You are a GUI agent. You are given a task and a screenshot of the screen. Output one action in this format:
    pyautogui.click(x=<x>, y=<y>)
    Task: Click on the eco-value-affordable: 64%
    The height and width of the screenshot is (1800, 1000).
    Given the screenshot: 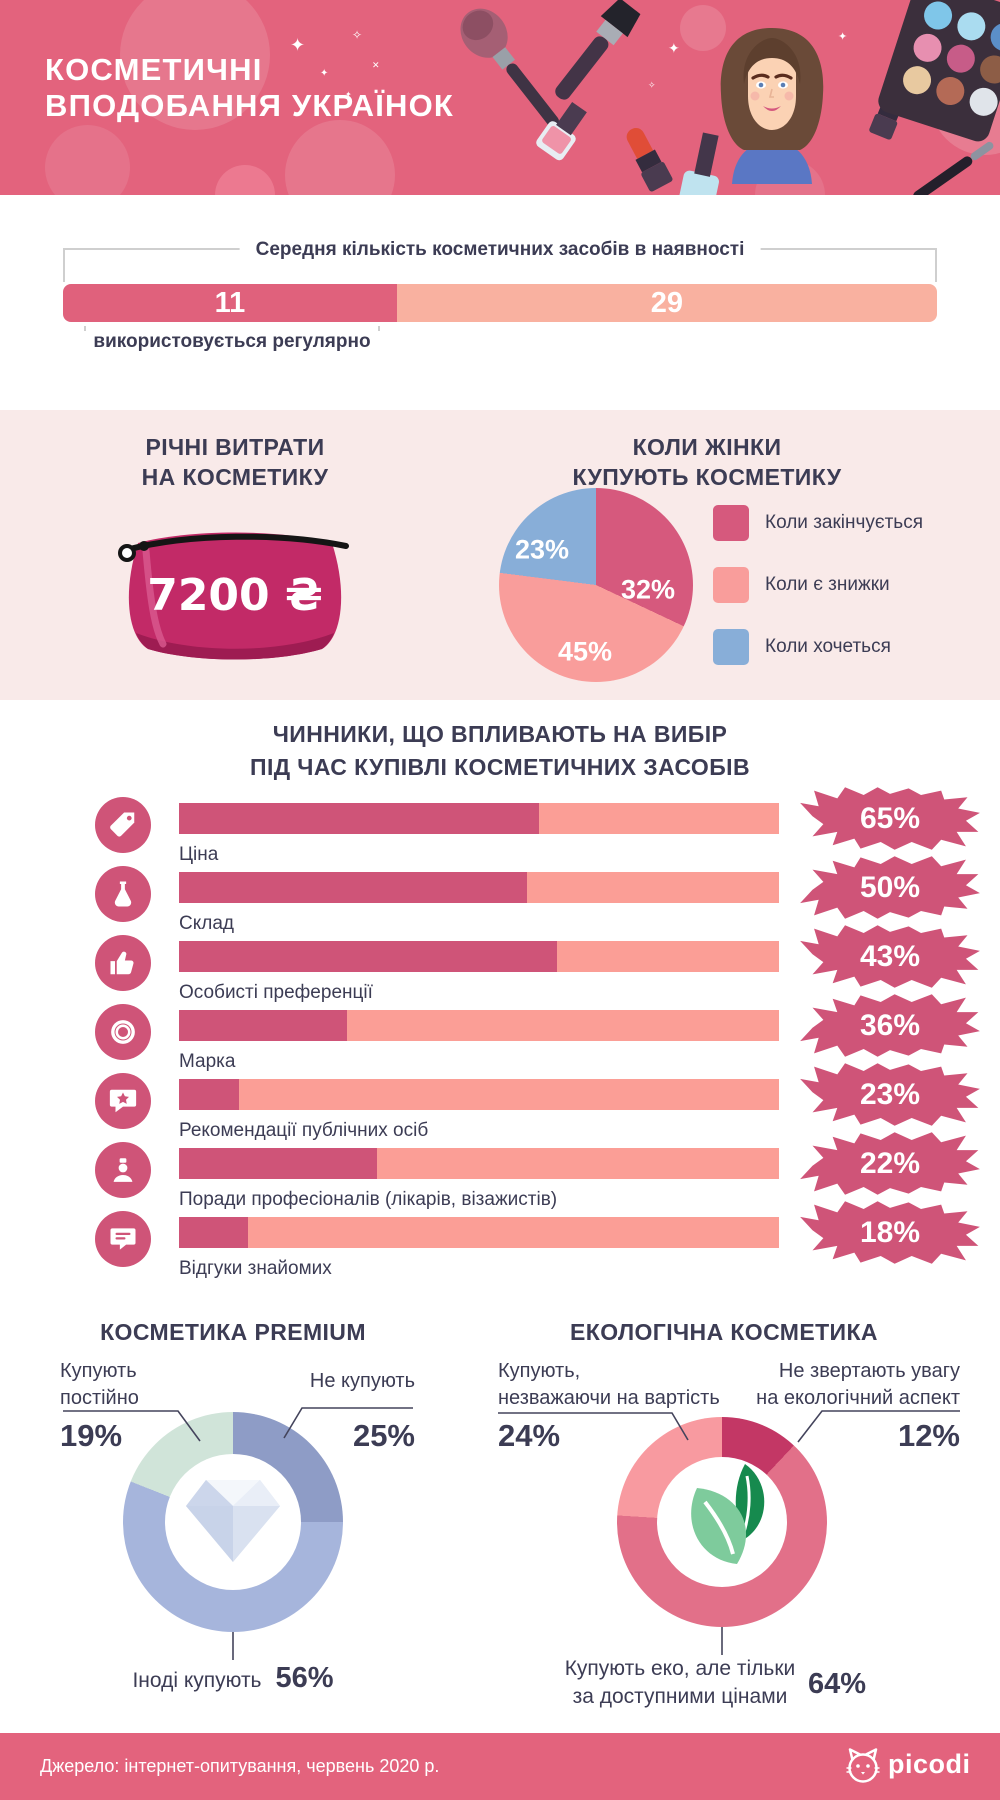 What is the action you would take?
    pyautogui.click(x=837, y=1684)
    